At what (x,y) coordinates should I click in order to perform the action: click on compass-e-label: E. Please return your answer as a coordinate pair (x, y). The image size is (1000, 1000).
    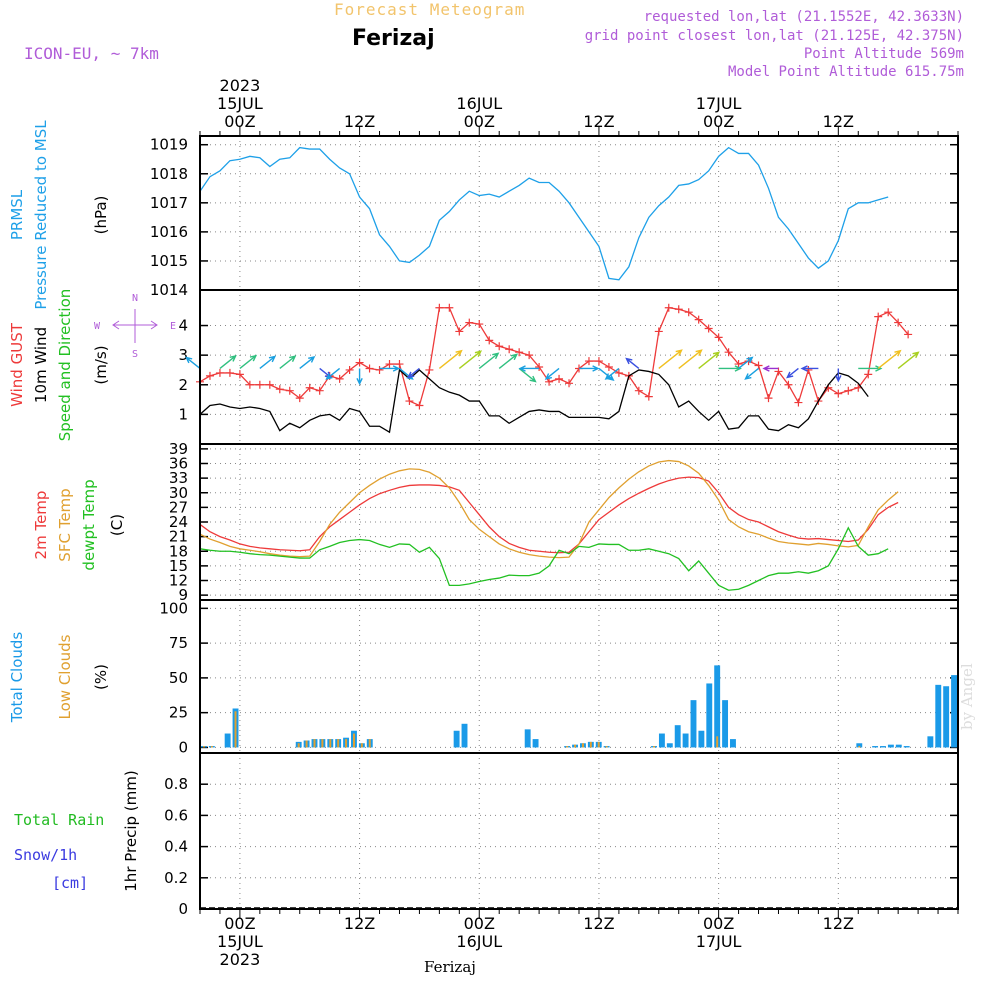
    Looking at the image, I should click on (173, 326).